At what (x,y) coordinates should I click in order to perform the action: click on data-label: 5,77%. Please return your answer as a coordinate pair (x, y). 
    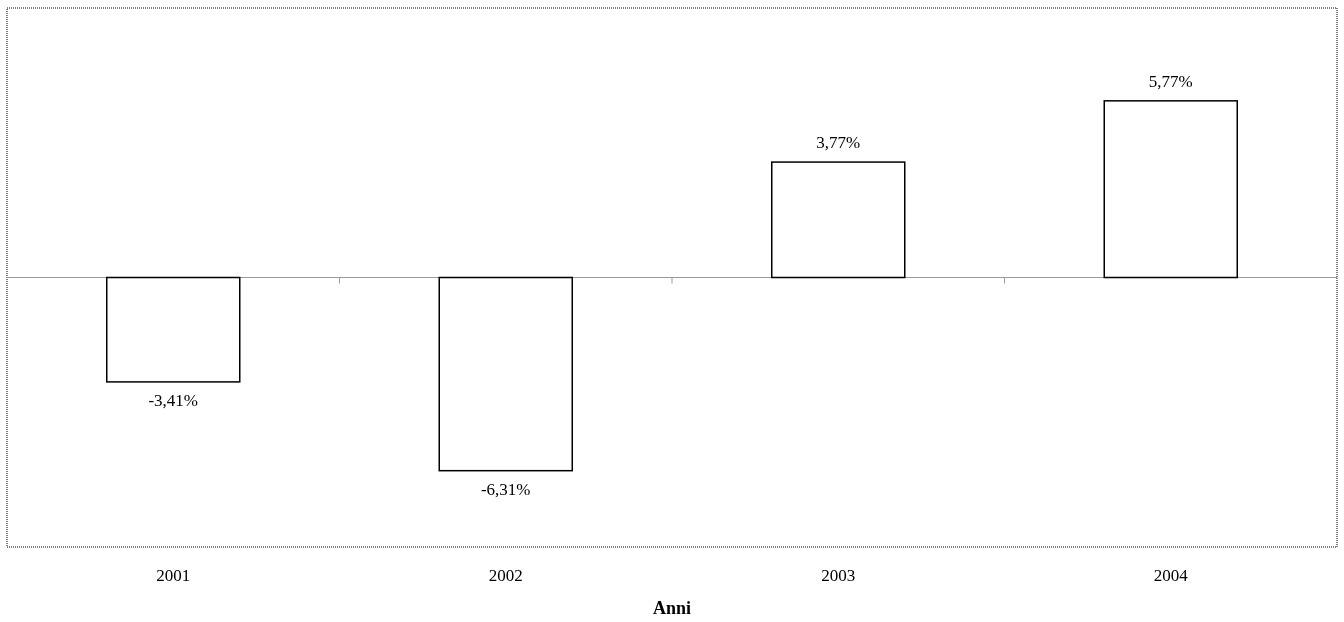
    Looking at the image, I should click on (1170, 81).